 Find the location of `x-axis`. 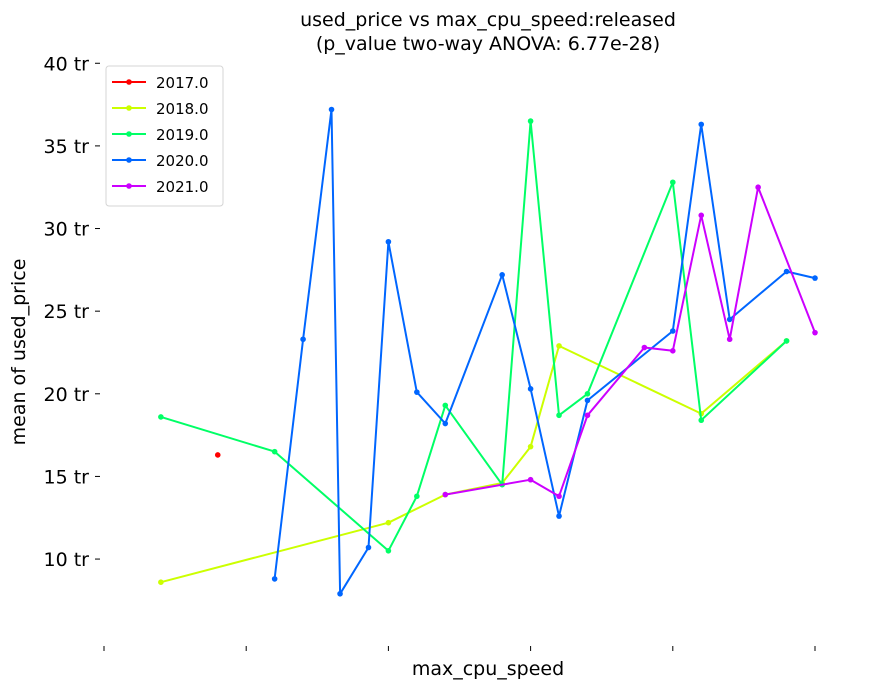

x-axis is located at coordinates (459, 648).